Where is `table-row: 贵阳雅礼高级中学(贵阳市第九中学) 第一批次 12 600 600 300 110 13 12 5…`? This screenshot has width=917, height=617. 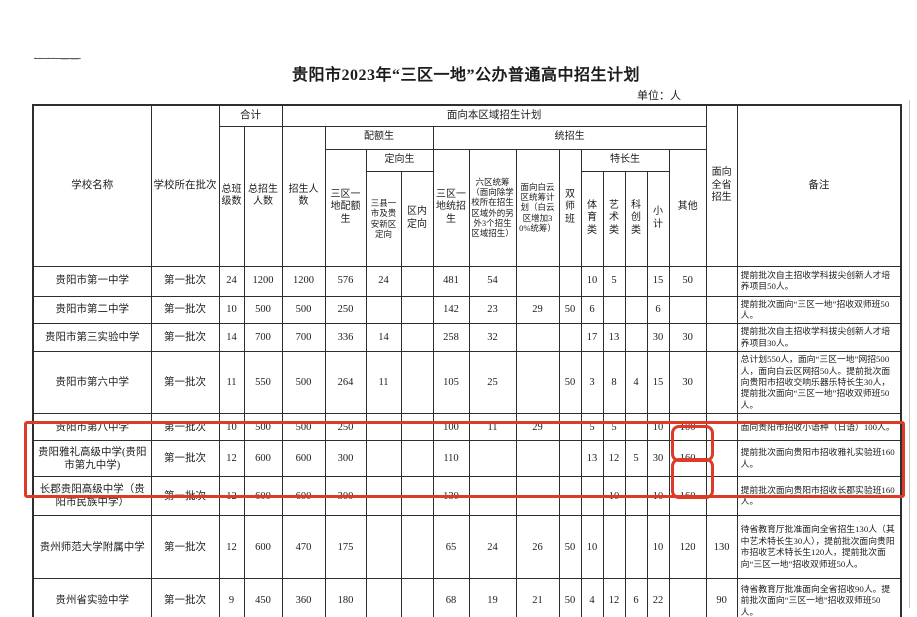 table-row: 贵阳雅礼高级中学(贵阳市第九中学) 第一批次 12 600 600 300 110 13 12 5… is located at coordinates (467, 459).